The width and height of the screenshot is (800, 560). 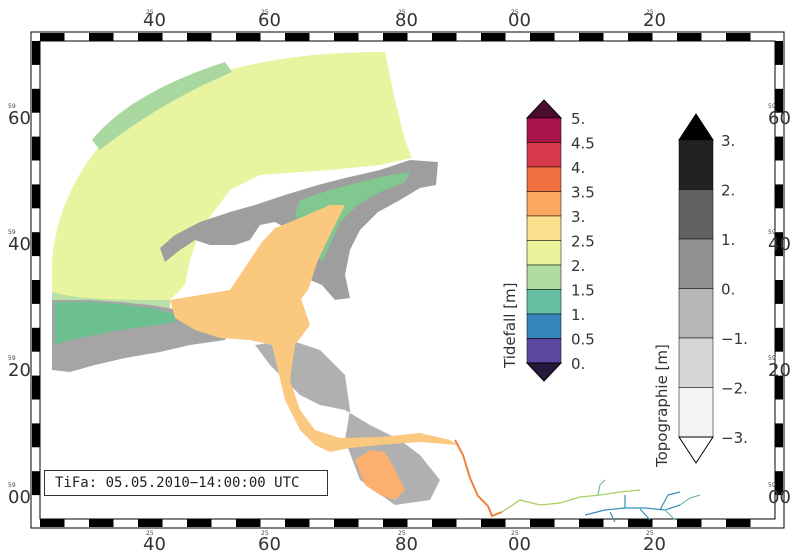 I want to click on estuary-channel-upper, so click(x=303, y=252).